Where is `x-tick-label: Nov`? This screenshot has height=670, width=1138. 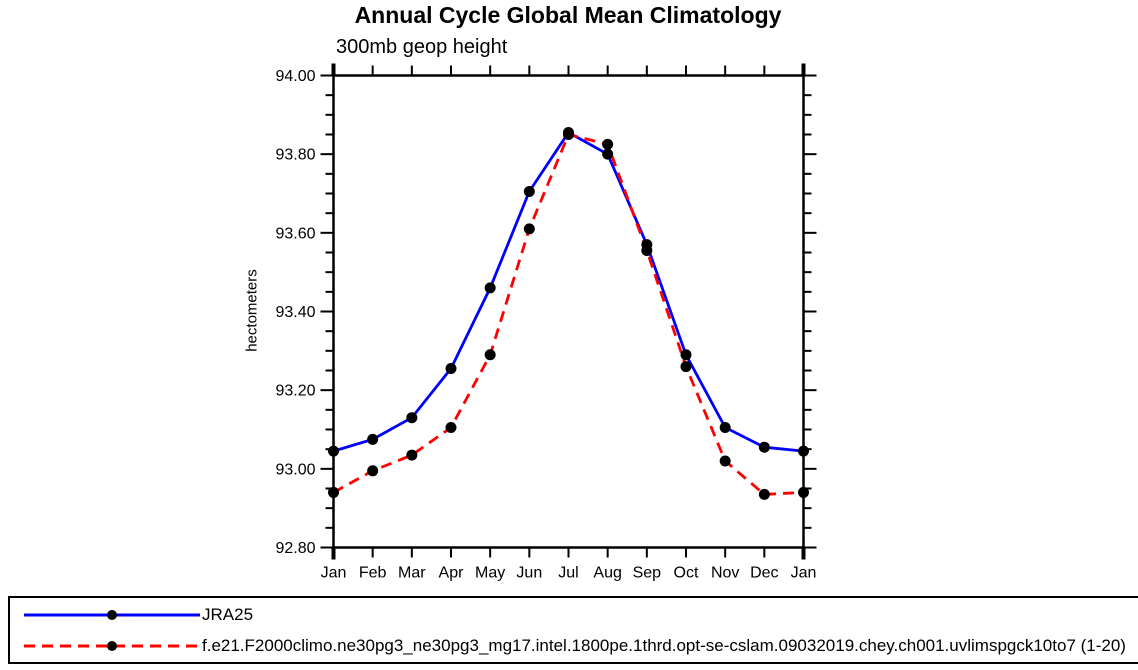
x-tick-label: Nov is located at coordinates (725, 573).